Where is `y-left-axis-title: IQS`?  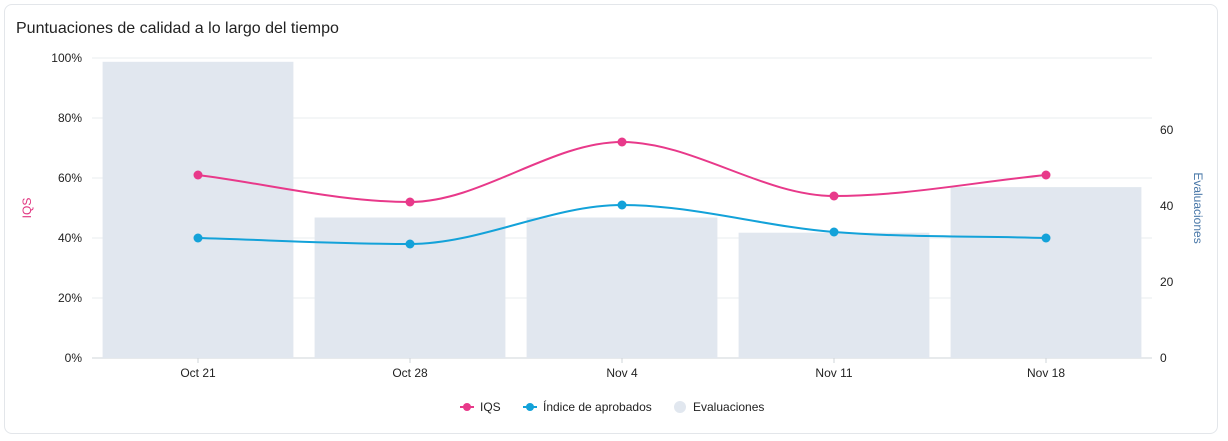
y-left-axis-title: IQS is located at coordinates (27, 208).